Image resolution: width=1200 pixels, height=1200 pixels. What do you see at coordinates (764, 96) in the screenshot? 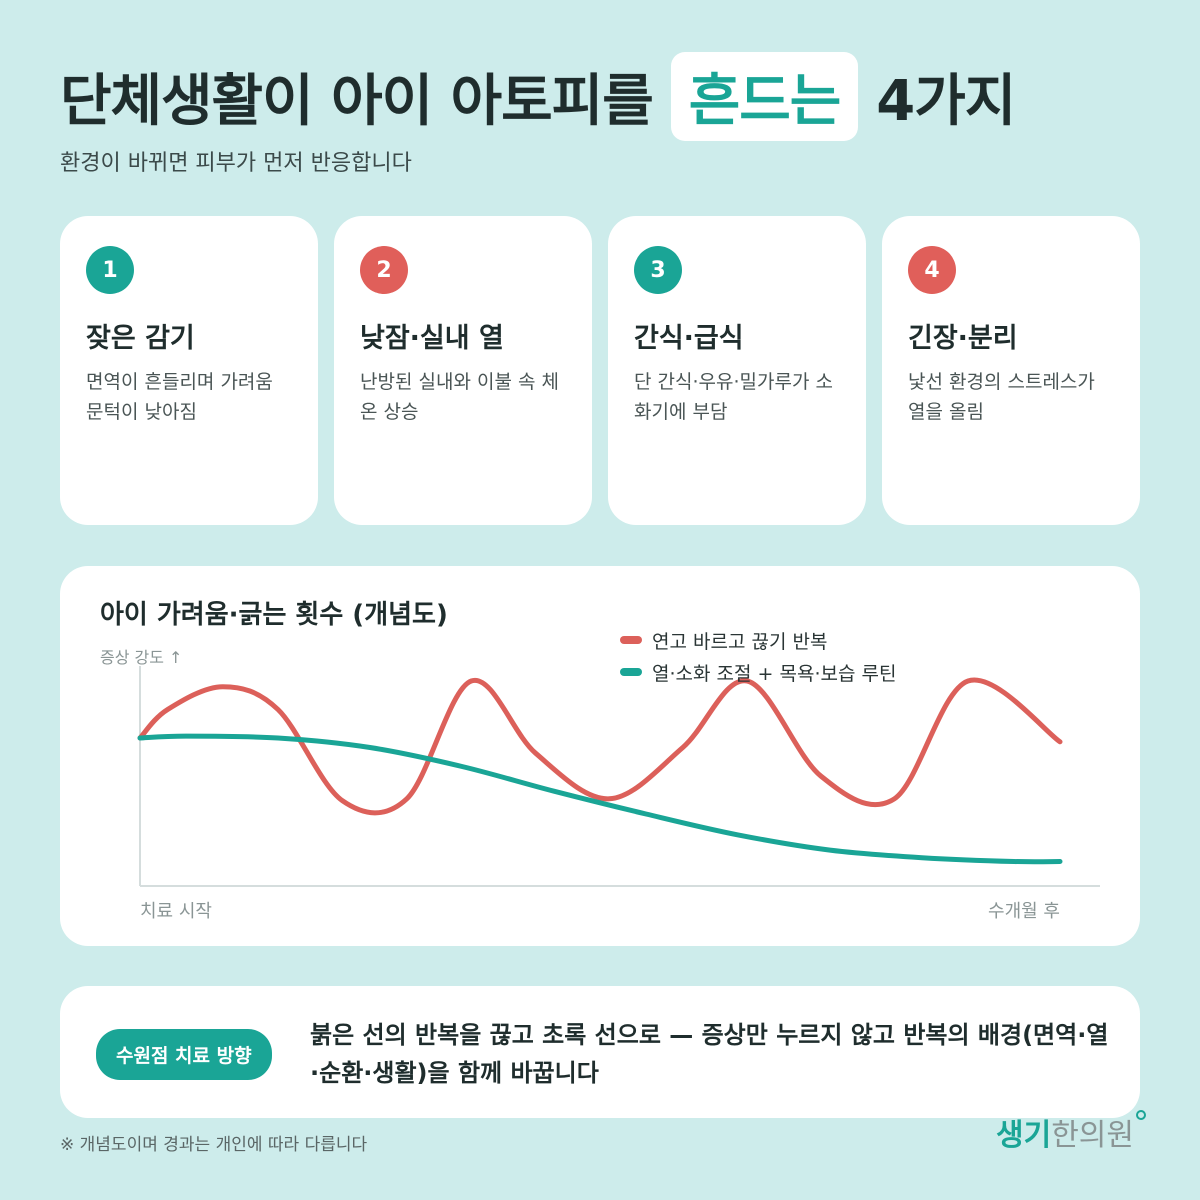
I see `title-highlight: 흔드는` at bounding box center [764, 96].